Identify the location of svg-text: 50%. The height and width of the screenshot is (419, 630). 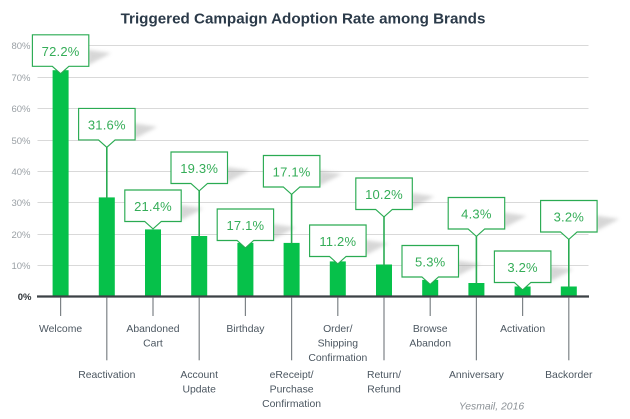
(21, 141).